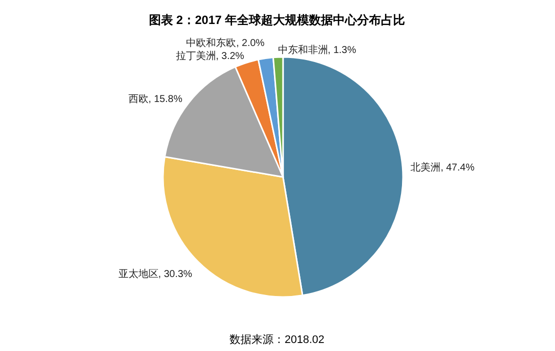 This screenshot has width=555, height=351. Describe the element at coordinates (196, 56) in the screenshot. I see `slice-label: 拉丁美洲` at that location.